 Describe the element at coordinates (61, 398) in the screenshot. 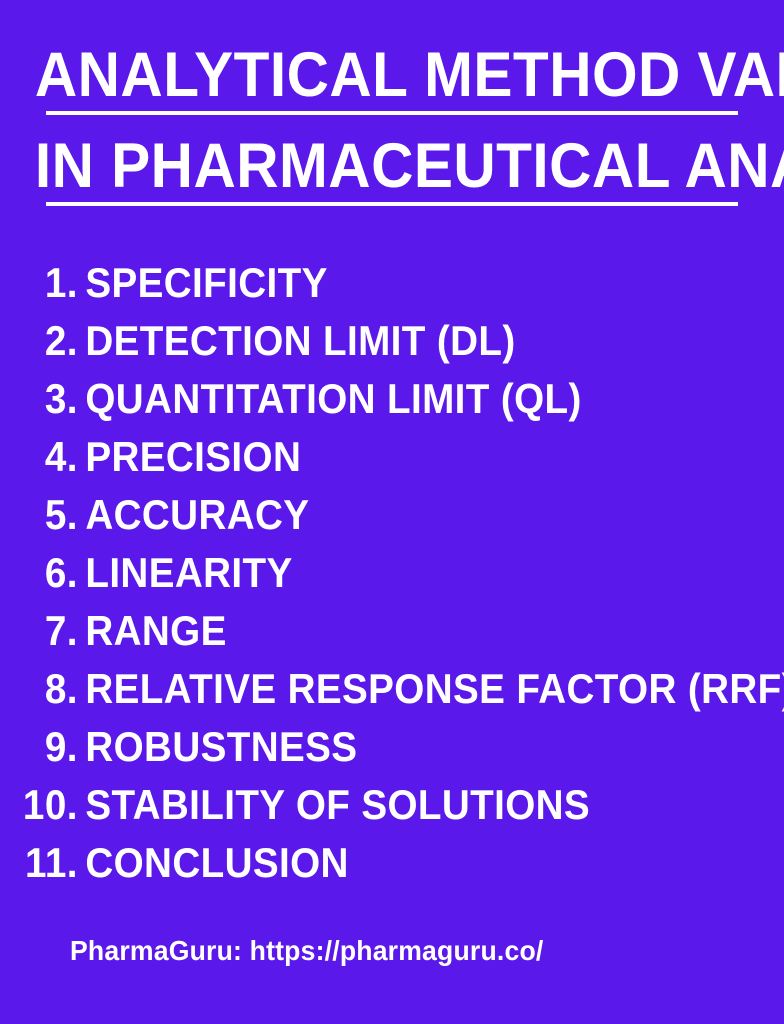

I see `list-item-number: 3.` at that location.